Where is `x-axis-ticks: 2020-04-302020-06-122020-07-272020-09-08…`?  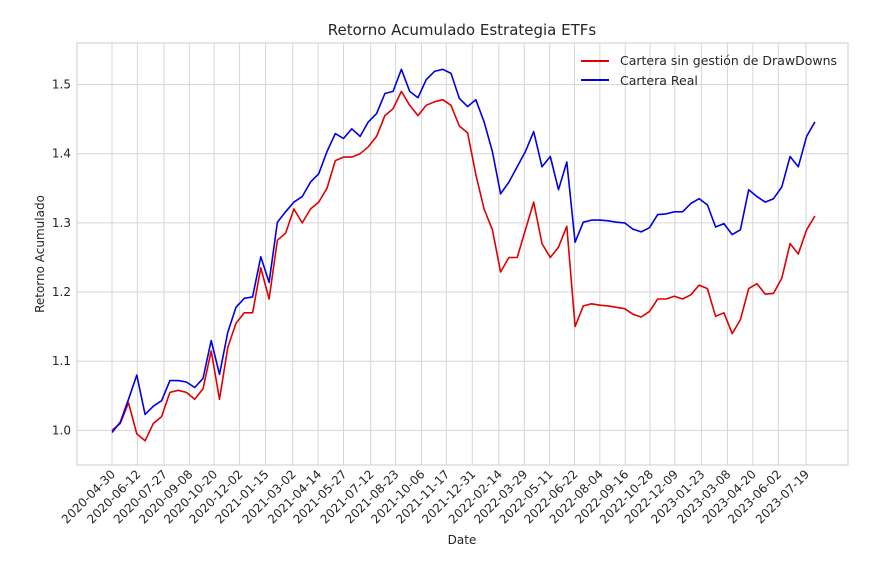 x-axis-ticks: 2020-04-302020-06-122020-07-272020-09-08… is located at coordinates (435, 496).